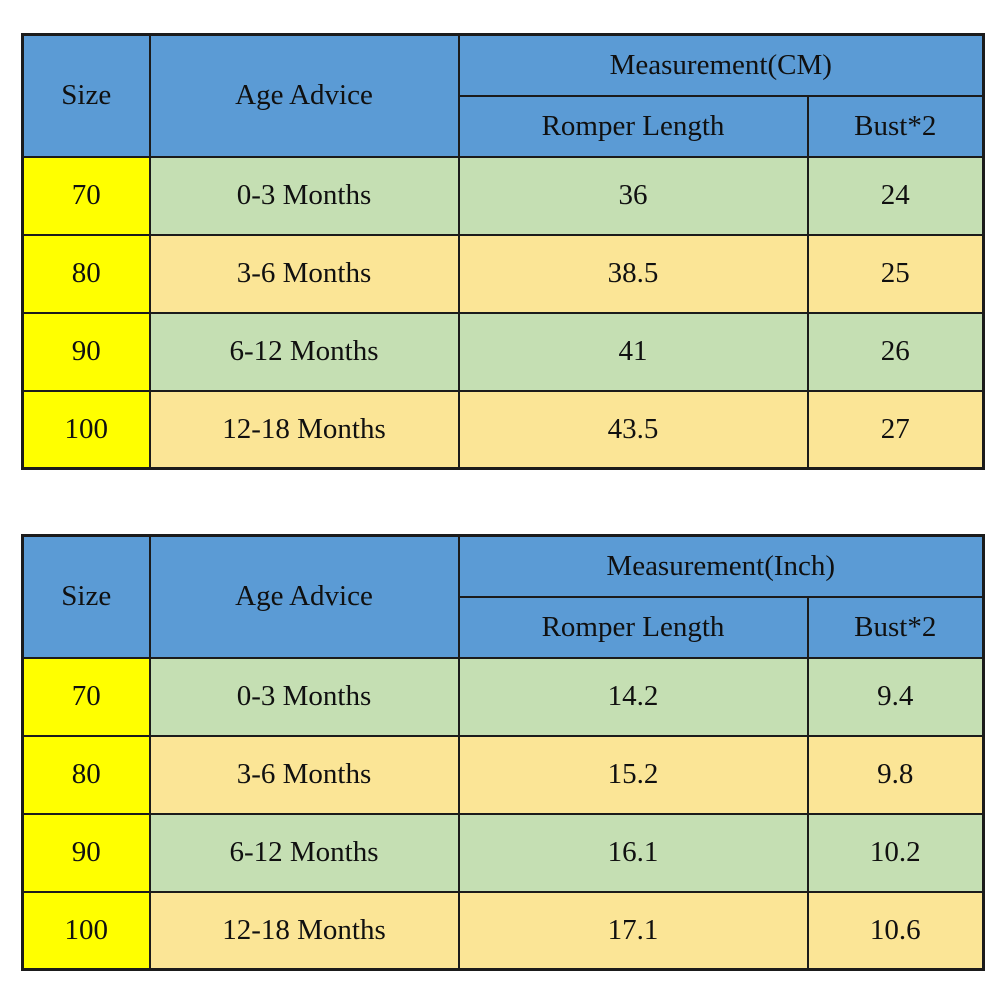 This screenshot has height=1000, width=1000. Describe the element at coordinates (895, 930) in the screenshot. I see `cell-bust: 10.6` at that location.